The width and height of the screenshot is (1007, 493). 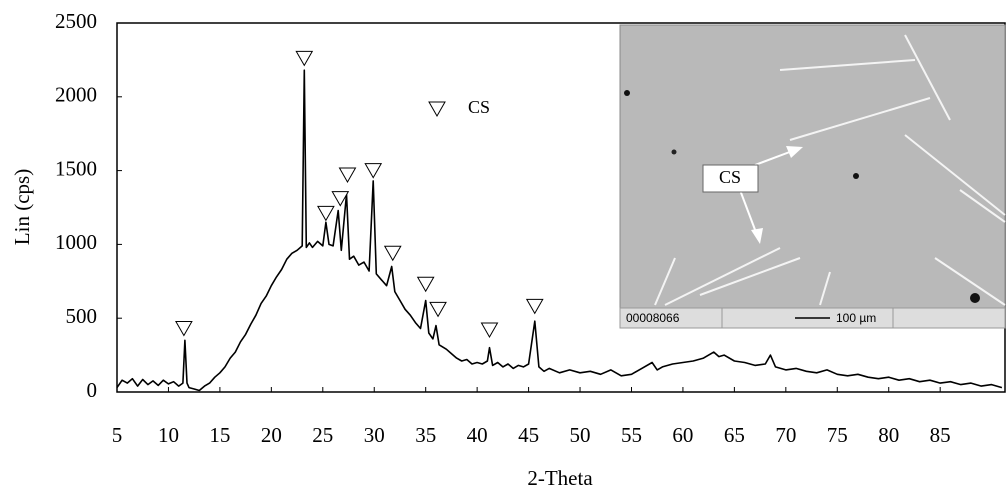 I want to click on inset-label-box, so click(x=730, y=178).